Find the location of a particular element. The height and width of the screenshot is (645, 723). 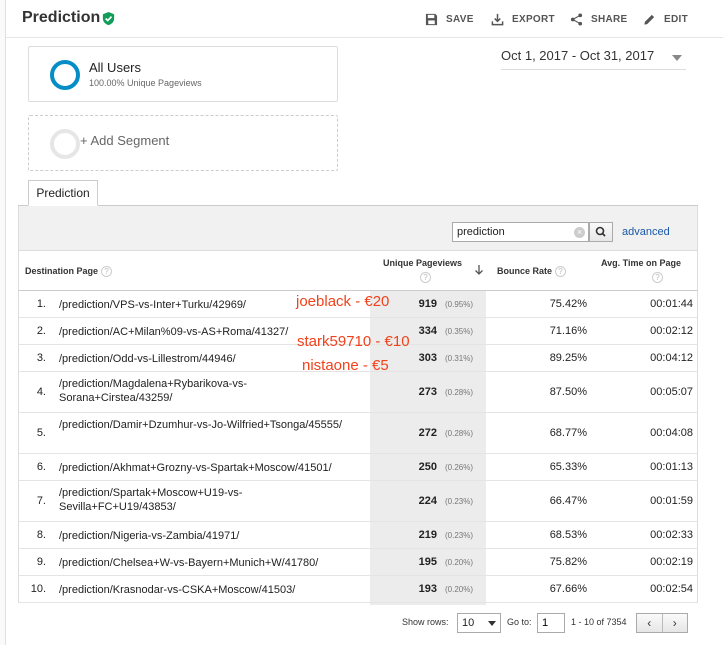

edit-icon is located at coordinates (649, 19).